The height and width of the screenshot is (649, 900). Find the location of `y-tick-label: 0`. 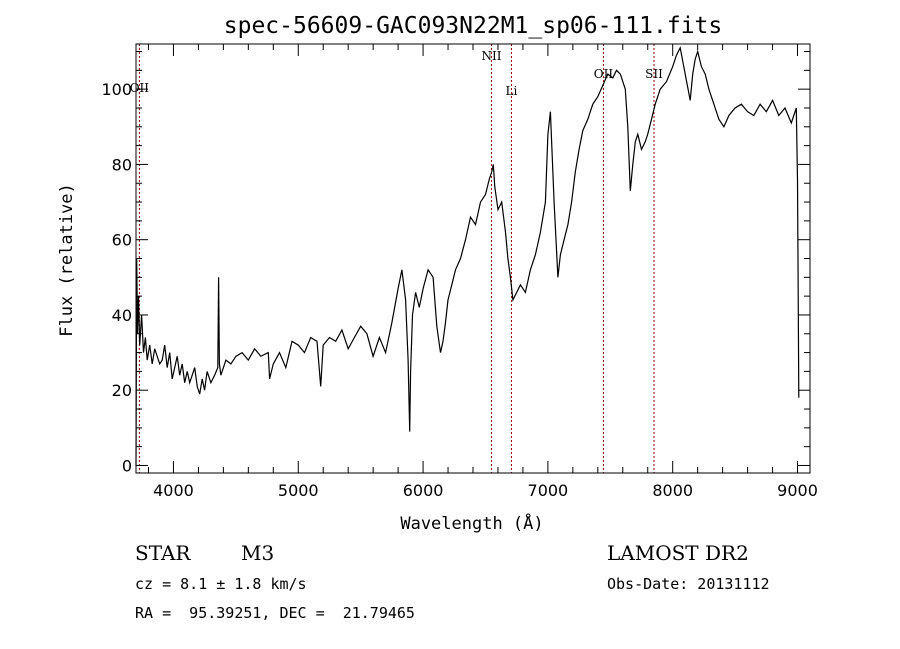

y-tick-label: 0 is located at coordinates (127, 465).